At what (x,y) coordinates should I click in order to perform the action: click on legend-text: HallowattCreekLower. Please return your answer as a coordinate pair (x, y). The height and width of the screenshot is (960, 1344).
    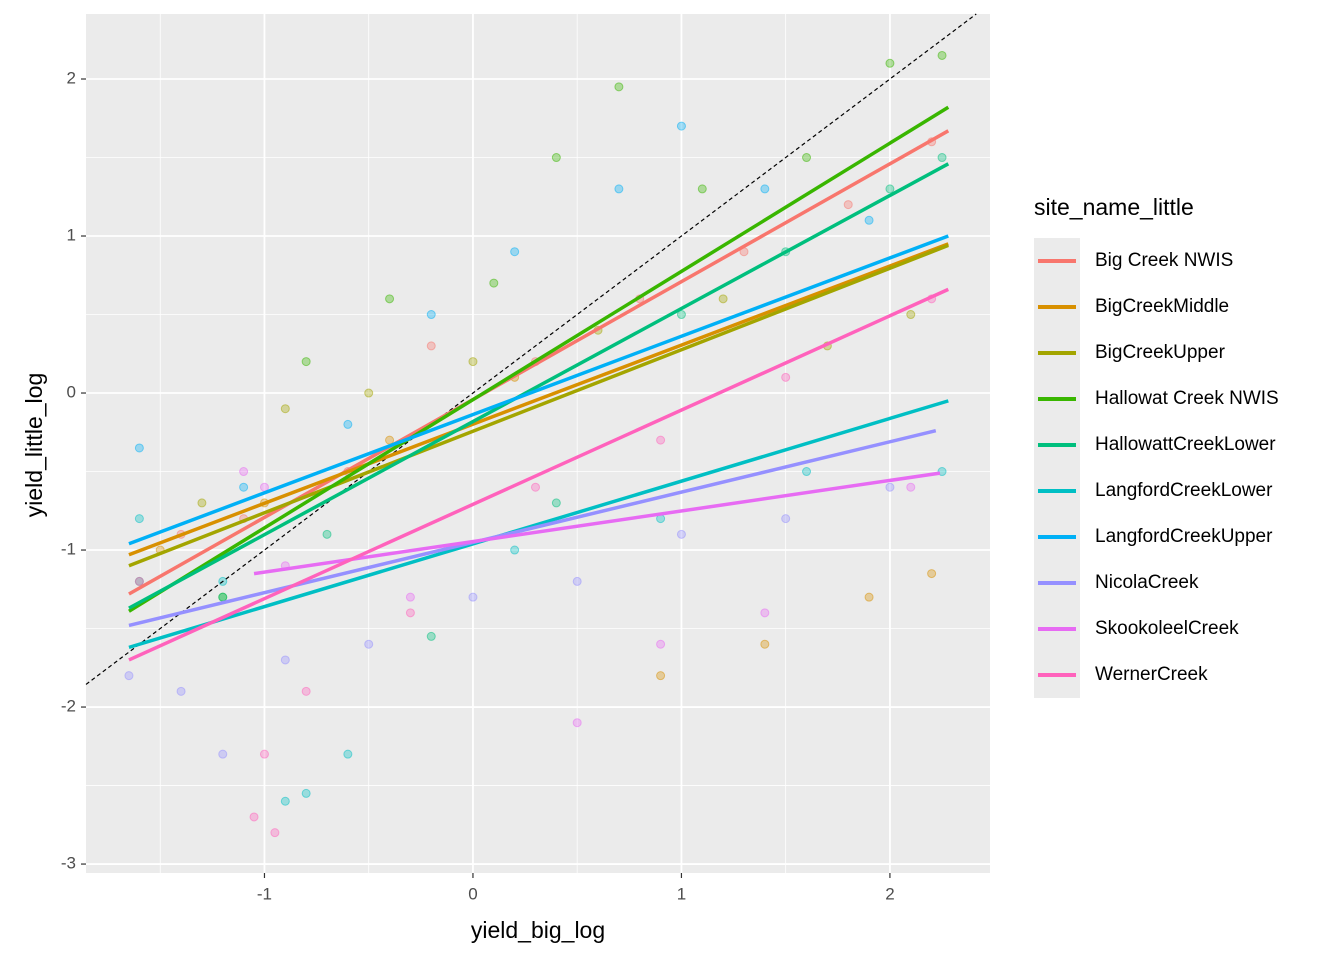
    Looking at the image, I should click on (1185, 444).